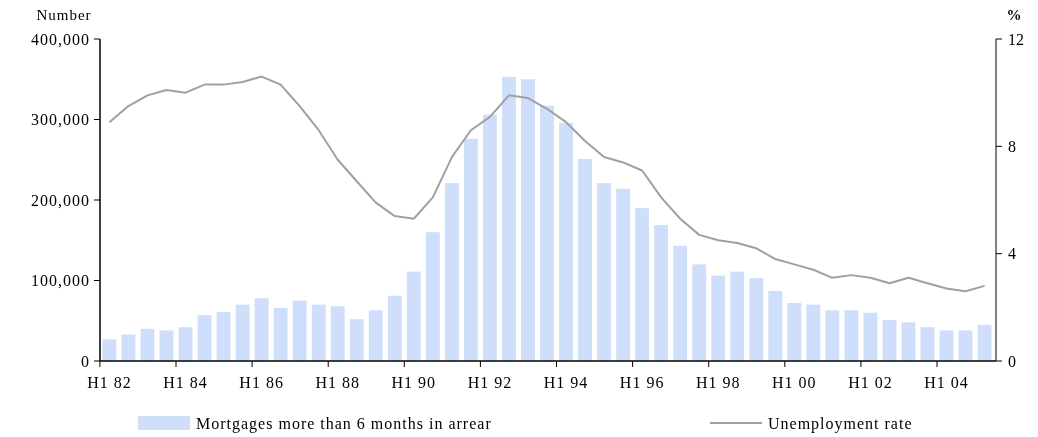 This screenshot has height=437, width=1038. I want to click on x-tick-label: H1 02, so click(870, 382).